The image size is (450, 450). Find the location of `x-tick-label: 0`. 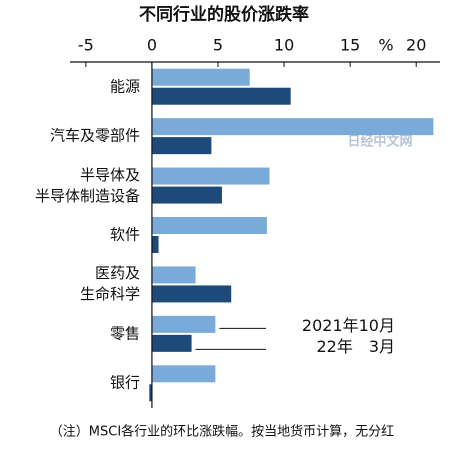

x-tick-label: 0 is located at coordinates (152, 45).